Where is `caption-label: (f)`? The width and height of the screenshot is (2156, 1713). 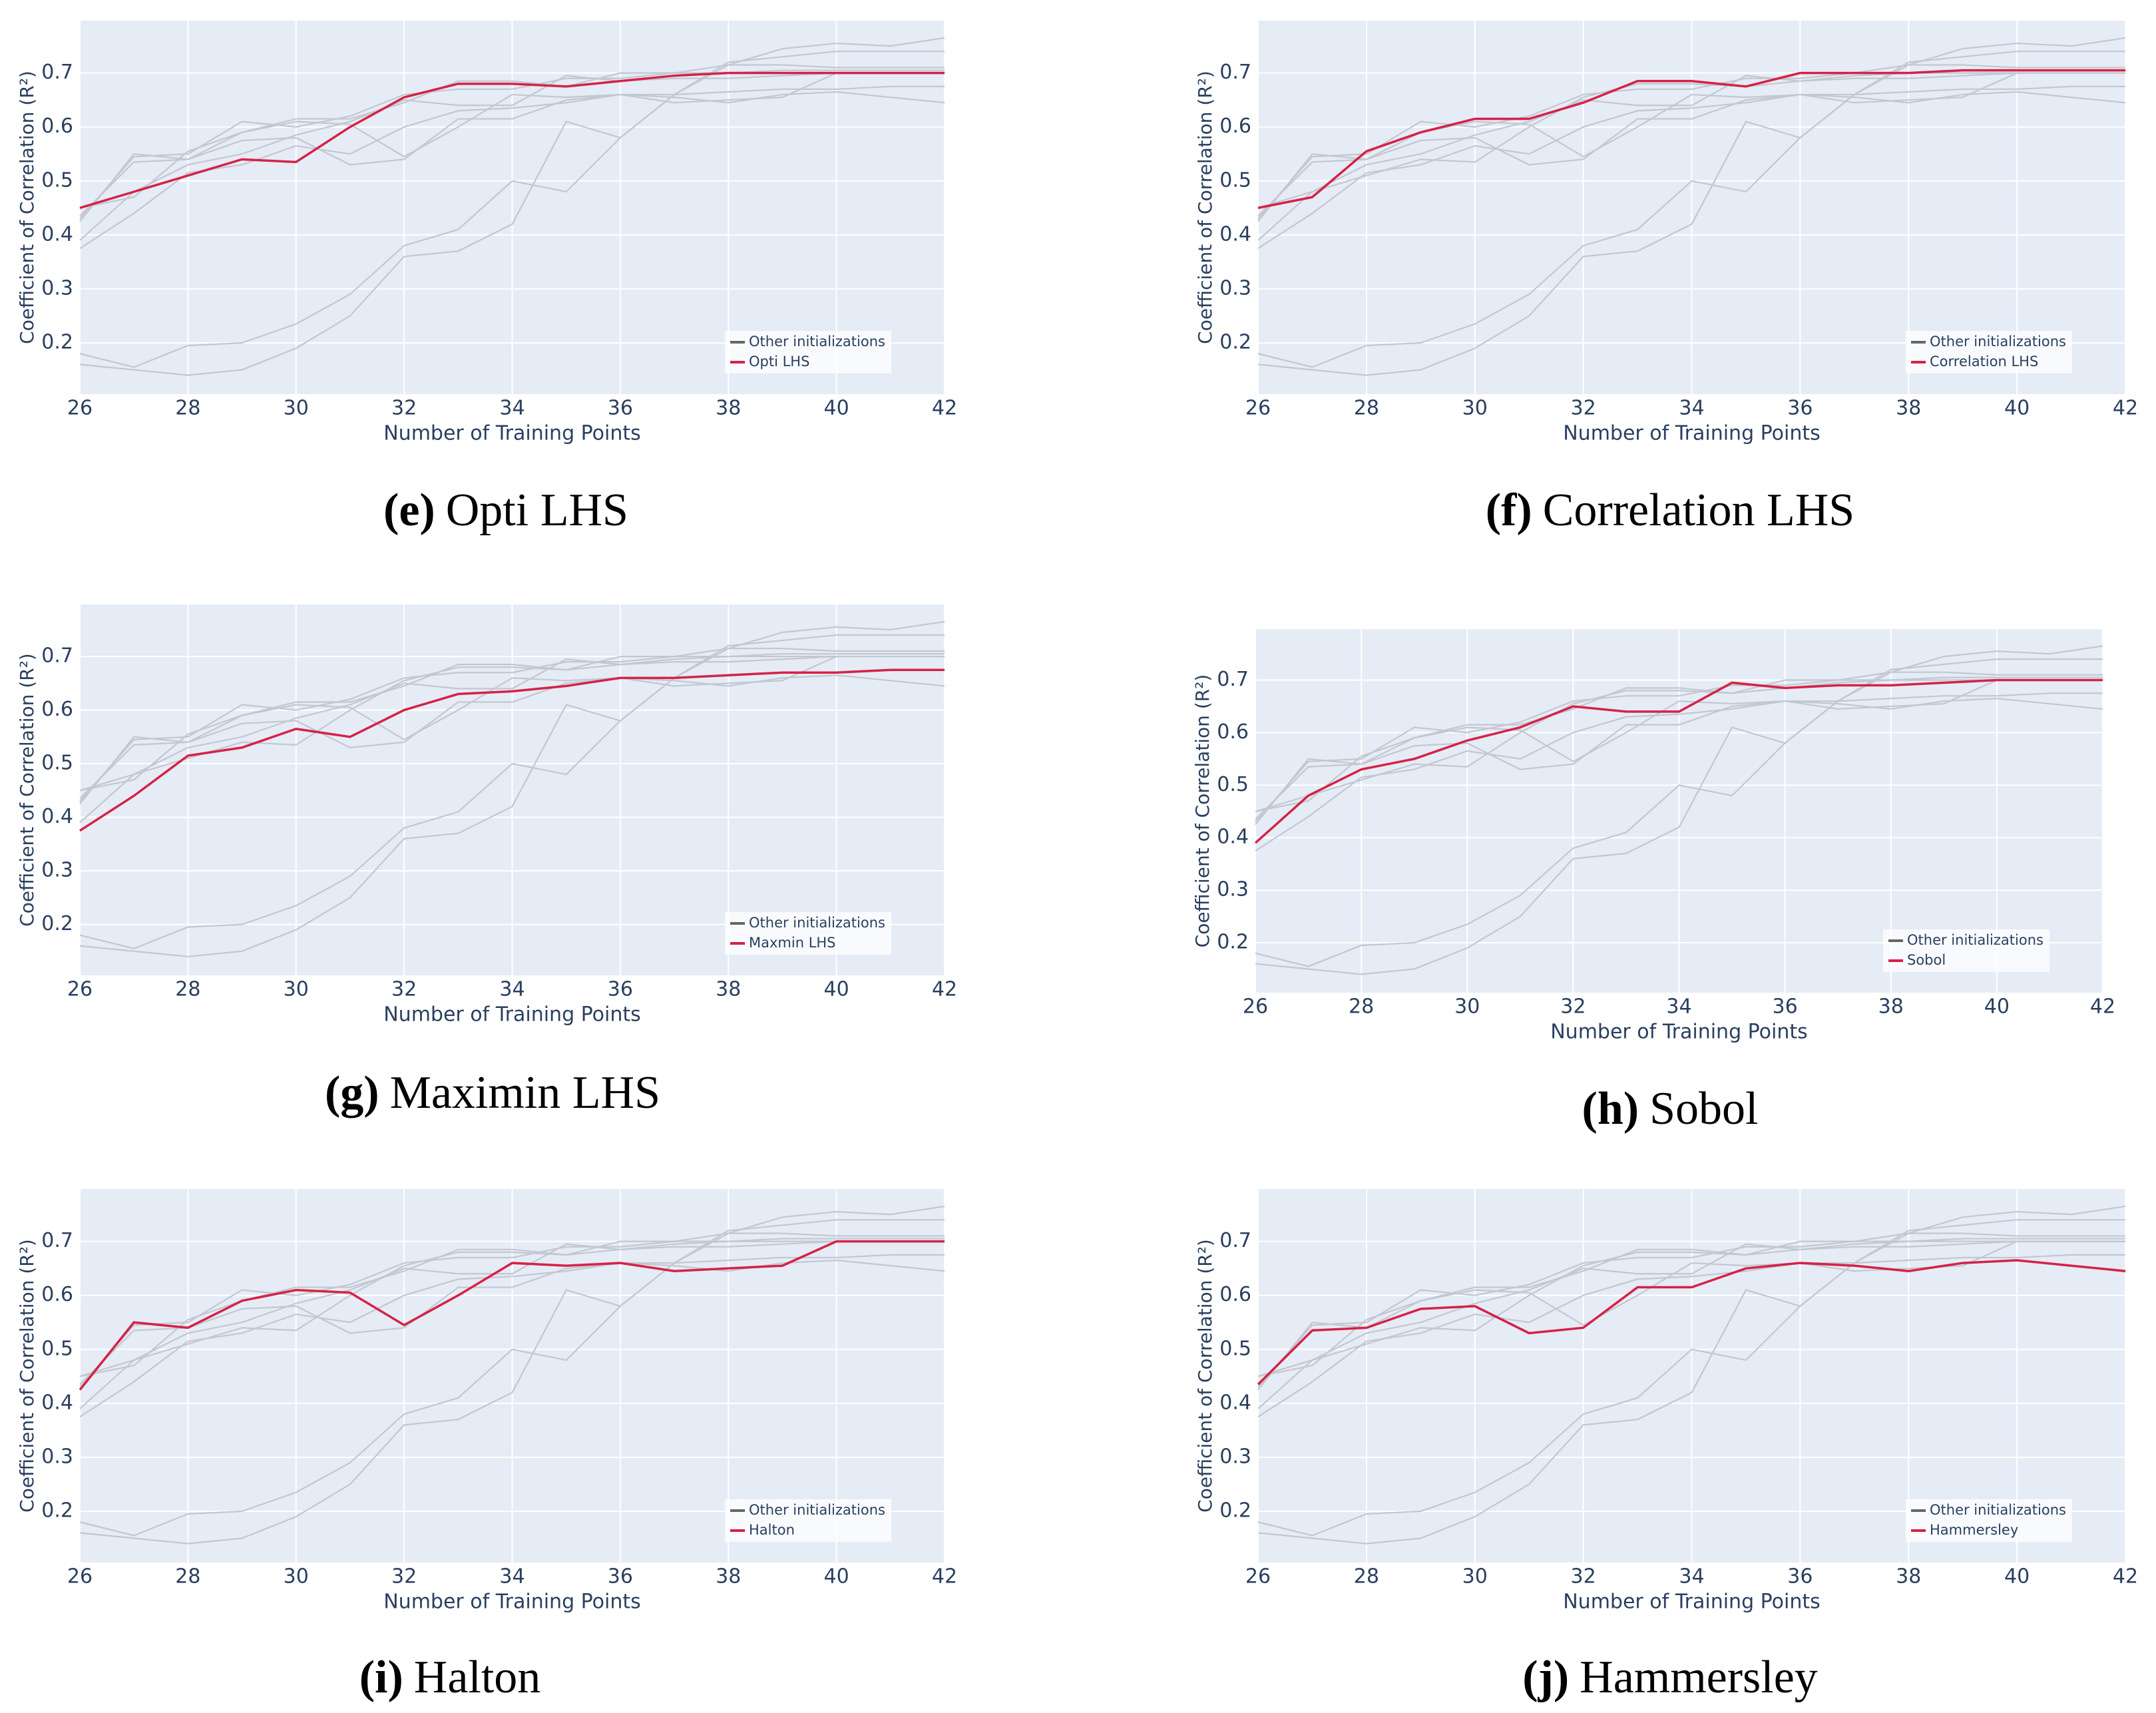 caption-label: (f) is located at coordinates (1509, 510).